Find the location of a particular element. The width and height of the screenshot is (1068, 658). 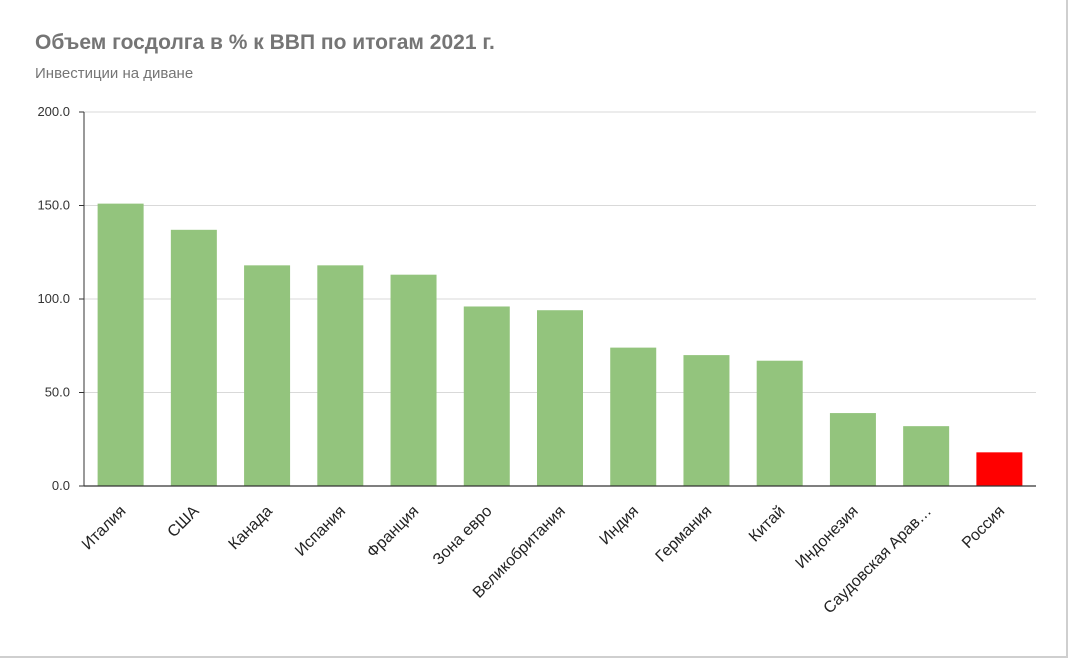

y-axis: 0.0 50.0 100.0 150.0 200.0 is located at coordinates (61, 298).